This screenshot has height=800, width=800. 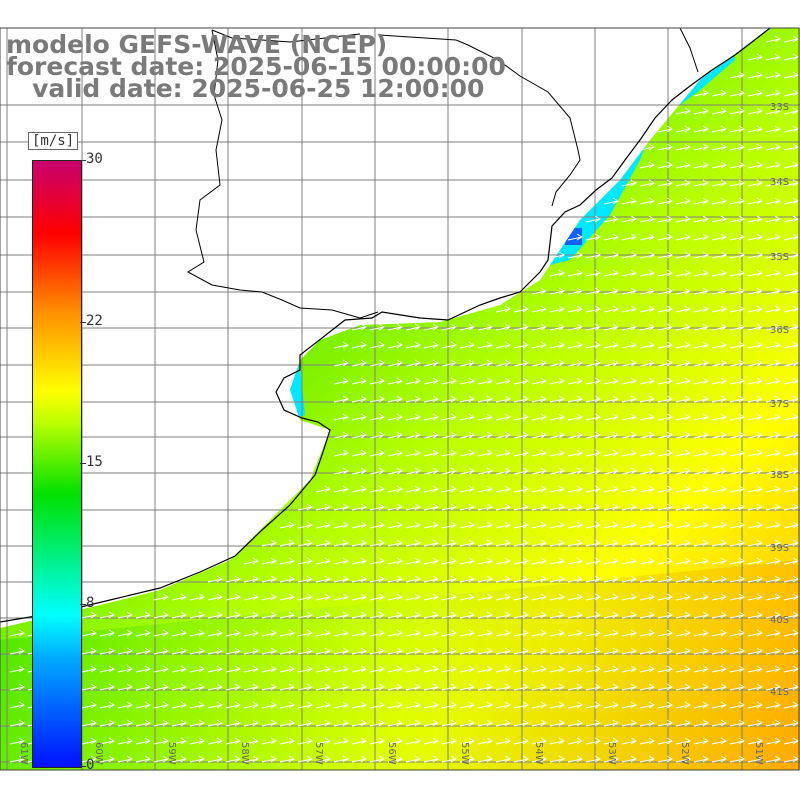 I want to click on colorbar-tick-label: 30, so click(x=94, y=159).